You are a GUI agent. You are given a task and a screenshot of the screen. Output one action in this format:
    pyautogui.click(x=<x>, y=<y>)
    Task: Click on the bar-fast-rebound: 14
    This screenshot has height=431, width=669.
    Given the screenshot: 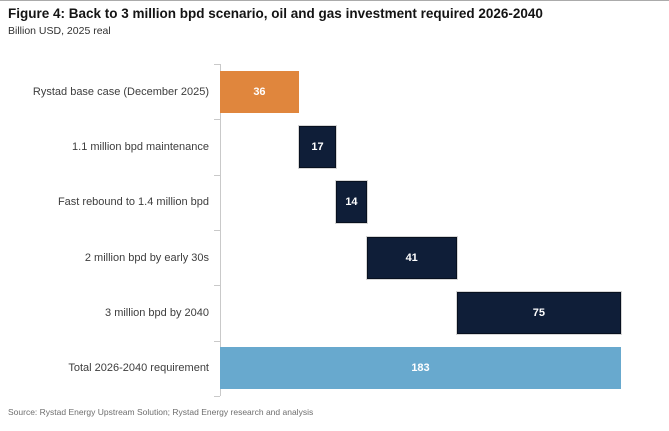 What is the action you would take?
    pyautogui.click(x=351, y=202)
    